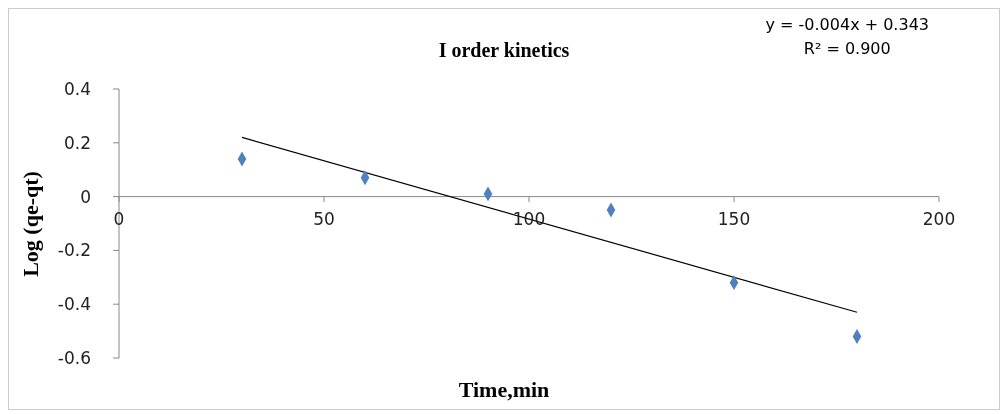 This screenshot has height=414, width=1002. What do you see at coordinates (847, 49) in the screenshot?
I see `text: R² = 0.900` at bounding box center [847, 49].